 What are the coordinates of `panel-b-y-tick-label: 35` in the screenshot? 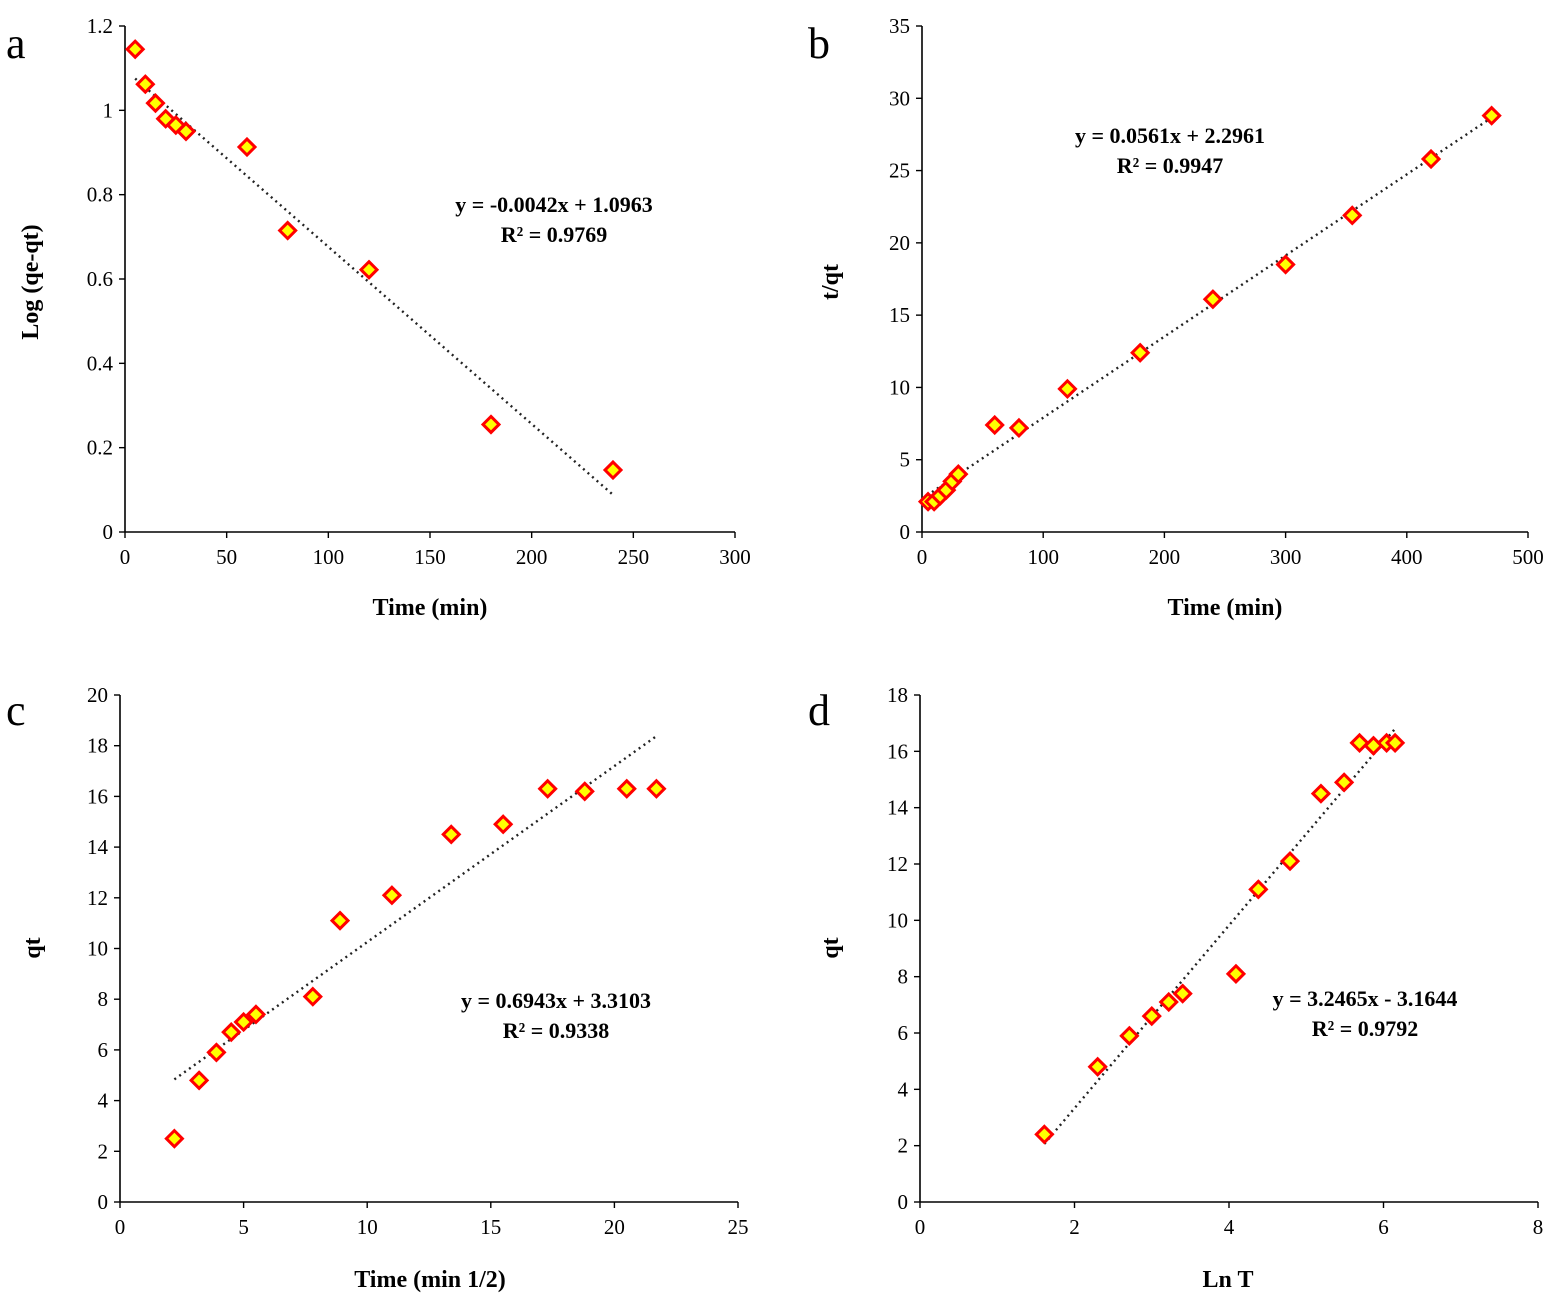 It's located at (899, 26).